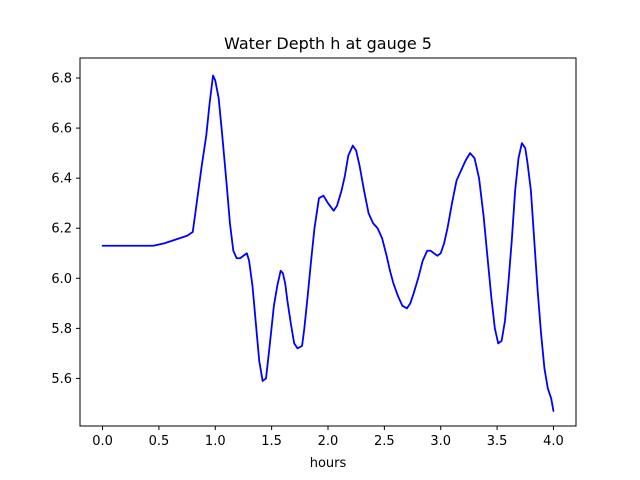  Describe the element at coordinates (61, 279) in the screenshot. I see `y-tick-label: 6.0` at that location.